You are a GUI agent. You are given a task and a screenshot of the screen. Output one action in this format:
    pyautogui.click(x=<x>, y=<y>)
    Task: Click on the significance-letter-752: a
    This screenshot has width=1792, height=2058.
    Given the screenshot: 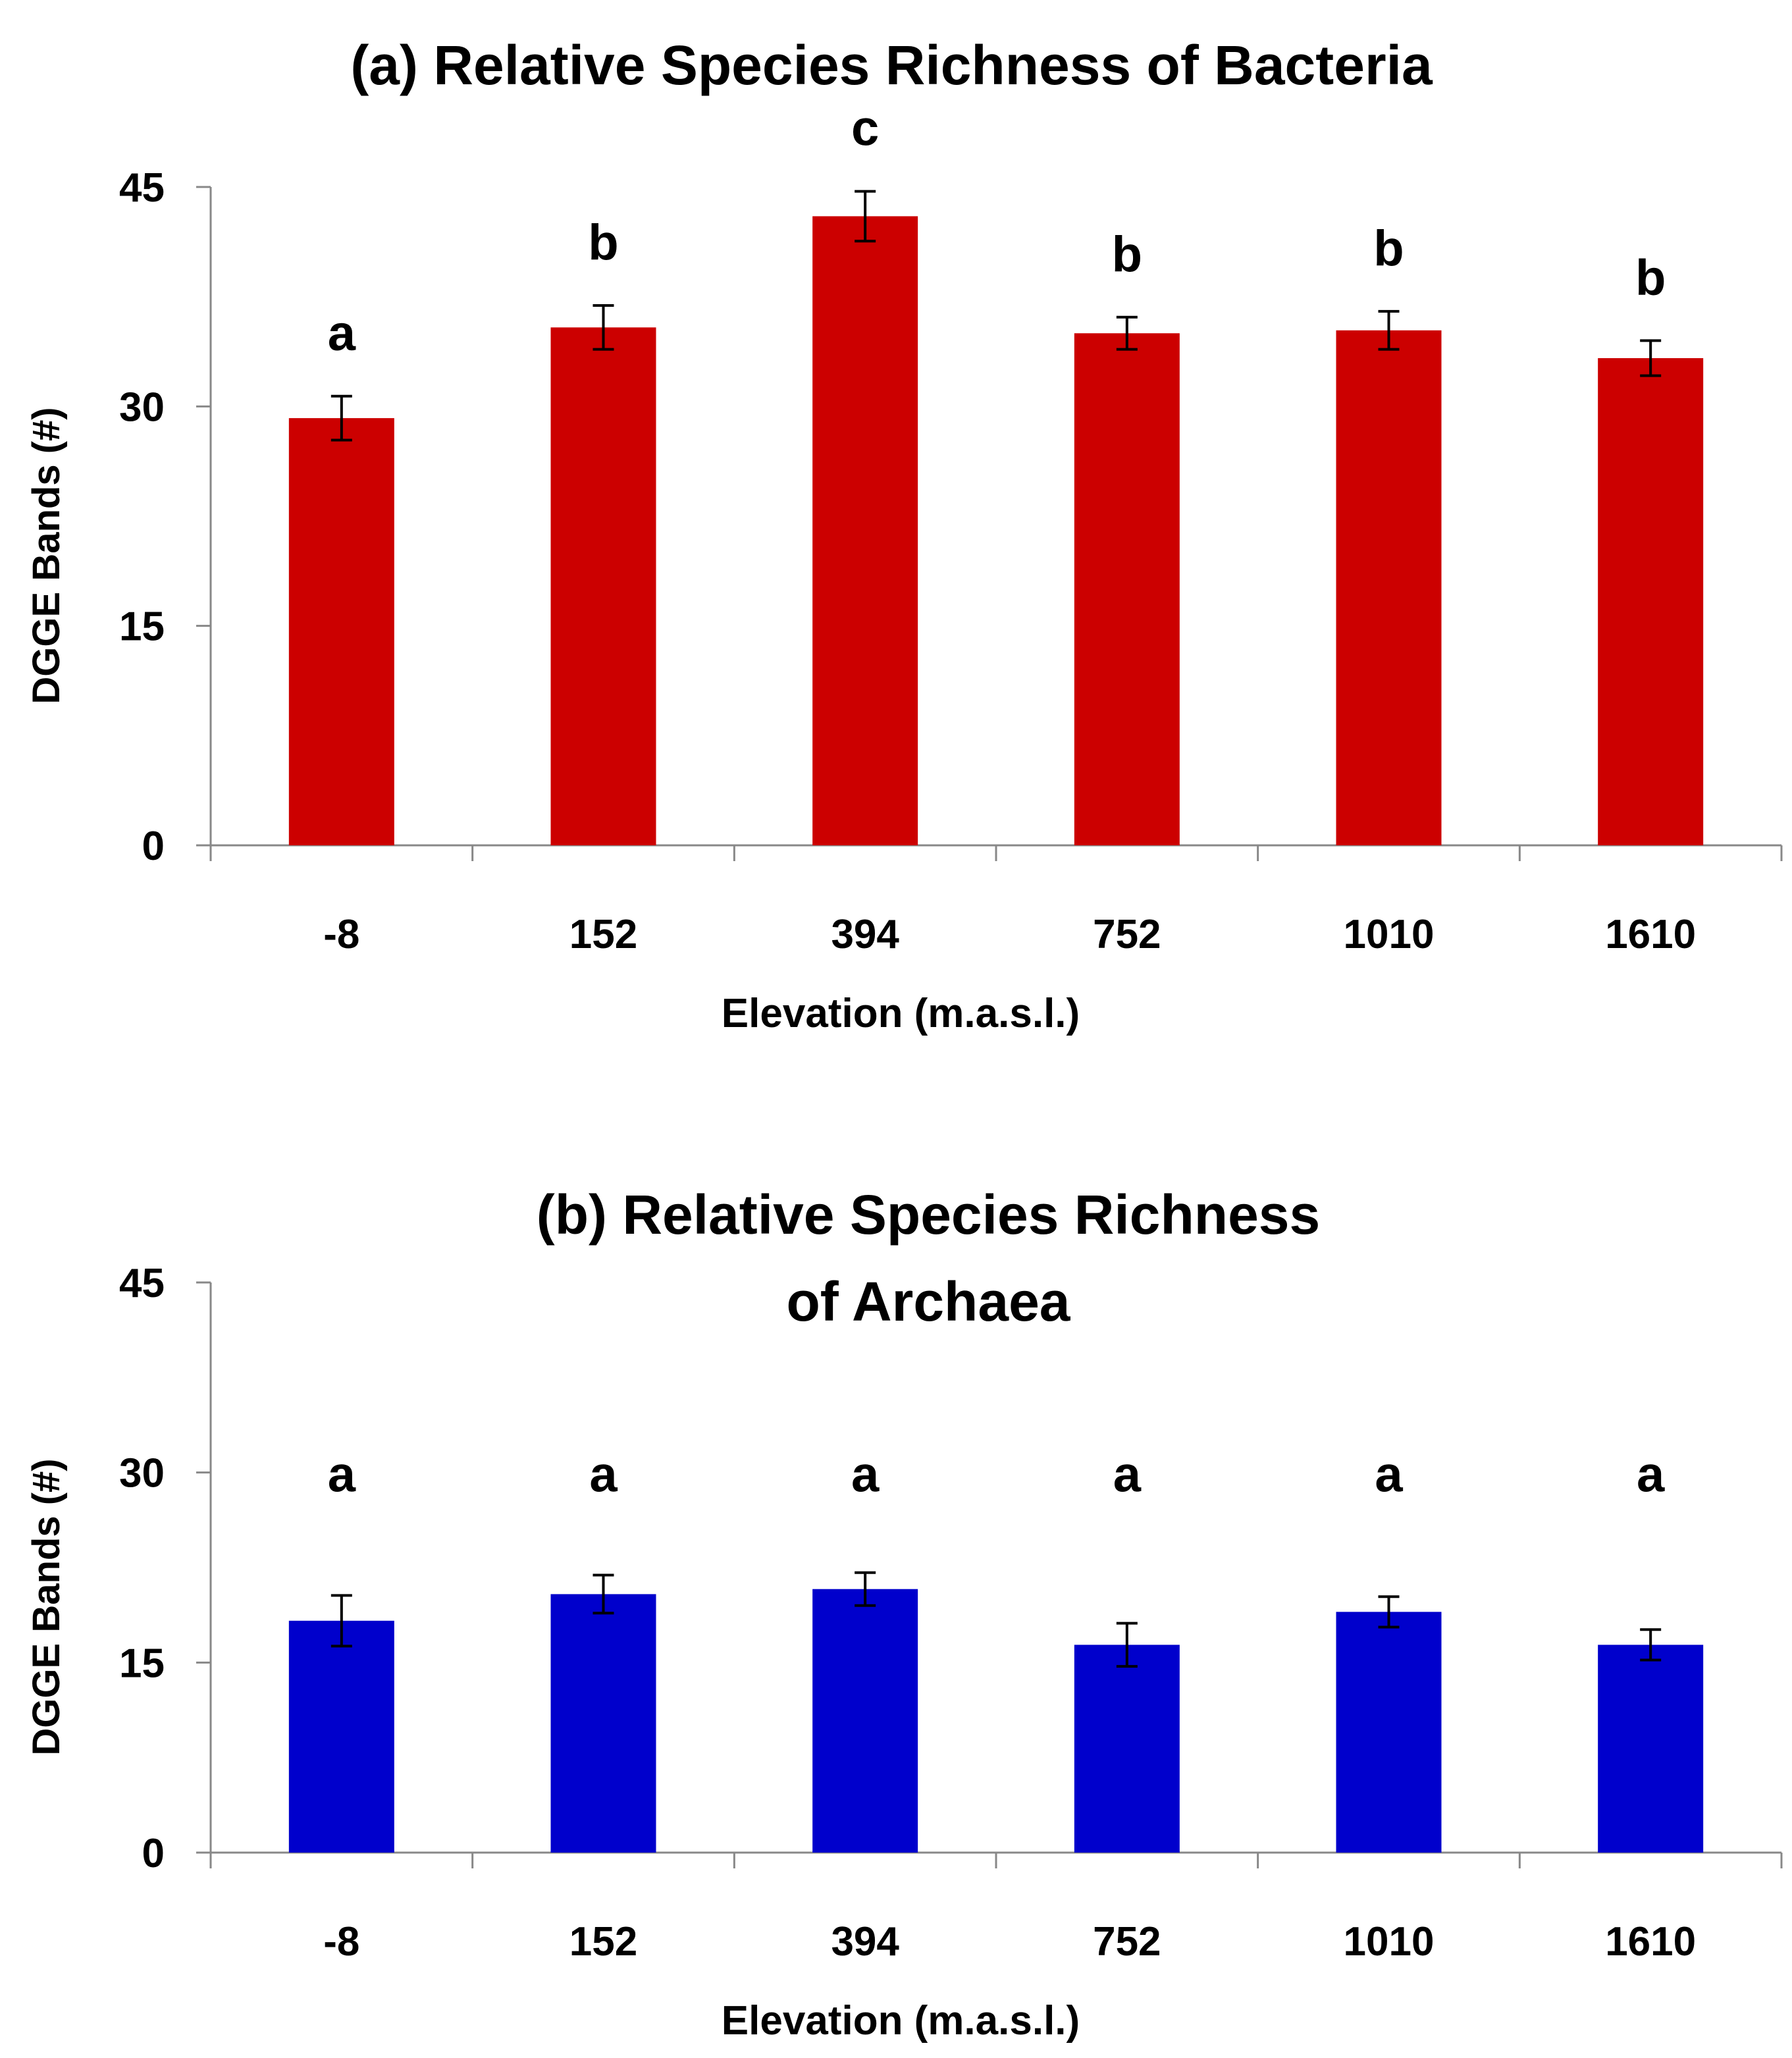 What is the action you would take?
    pyautogui.click(x=1127, y=1475)
    